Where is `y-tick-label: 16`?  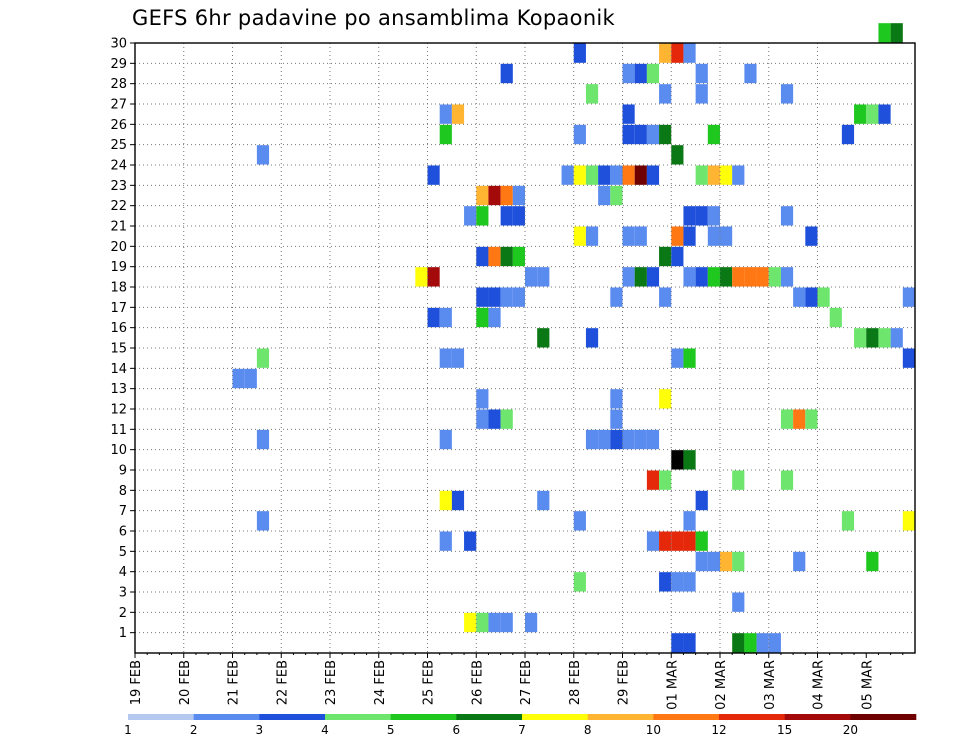
y-tick-label: 16 is located at coordinates (118, 328).